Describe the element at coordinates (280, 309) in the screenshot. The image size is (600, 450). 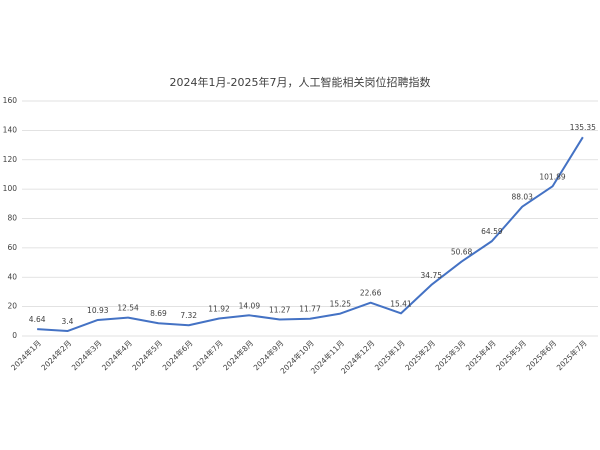
I see `data-label: 11.27` at that location.